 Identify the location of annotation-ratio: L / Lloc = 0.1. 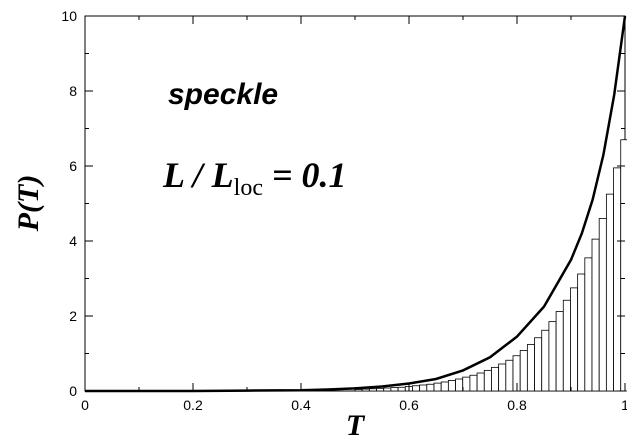
(254, 178).